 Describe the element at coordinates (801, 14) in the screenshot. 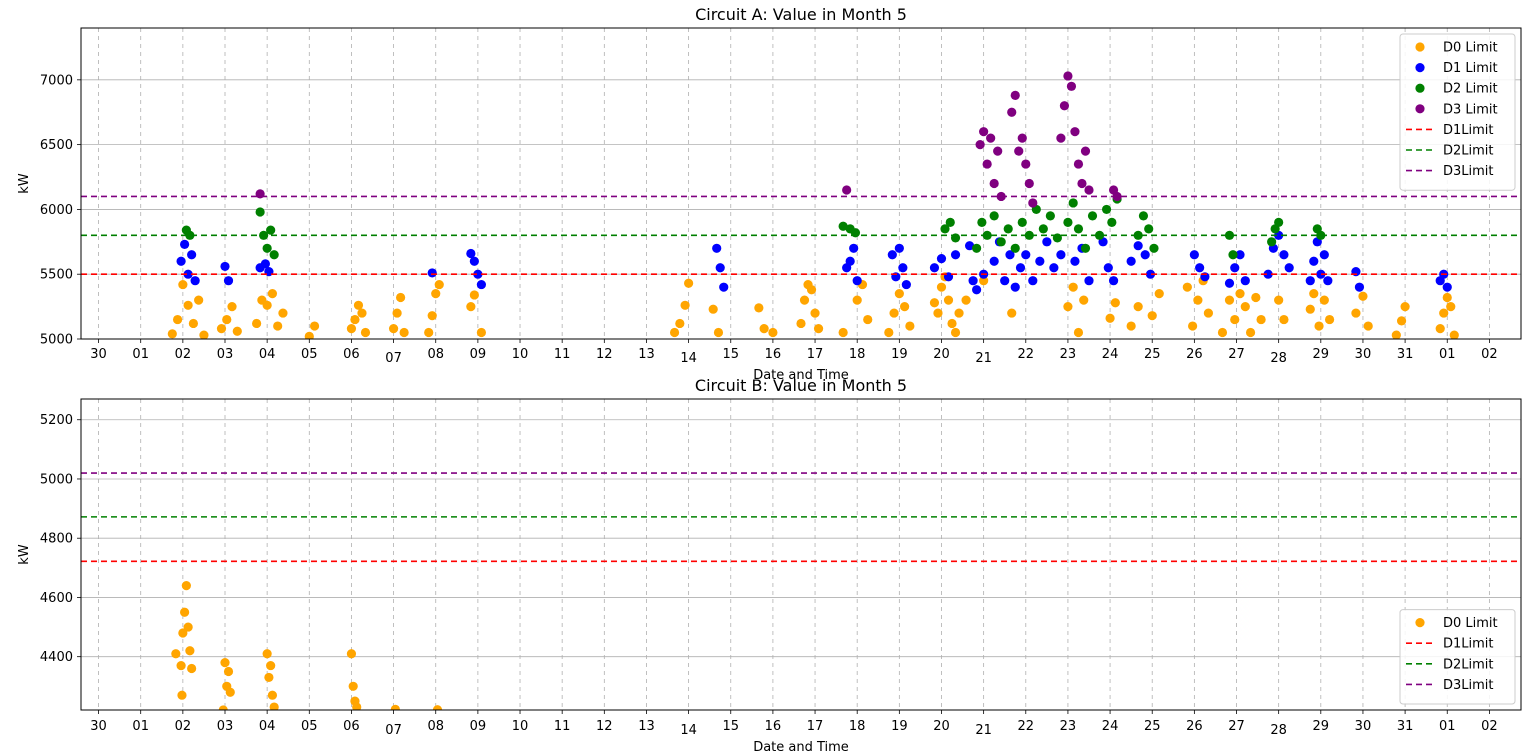

I see `chart-title: Circuit A: Value in Month 5` at that location.